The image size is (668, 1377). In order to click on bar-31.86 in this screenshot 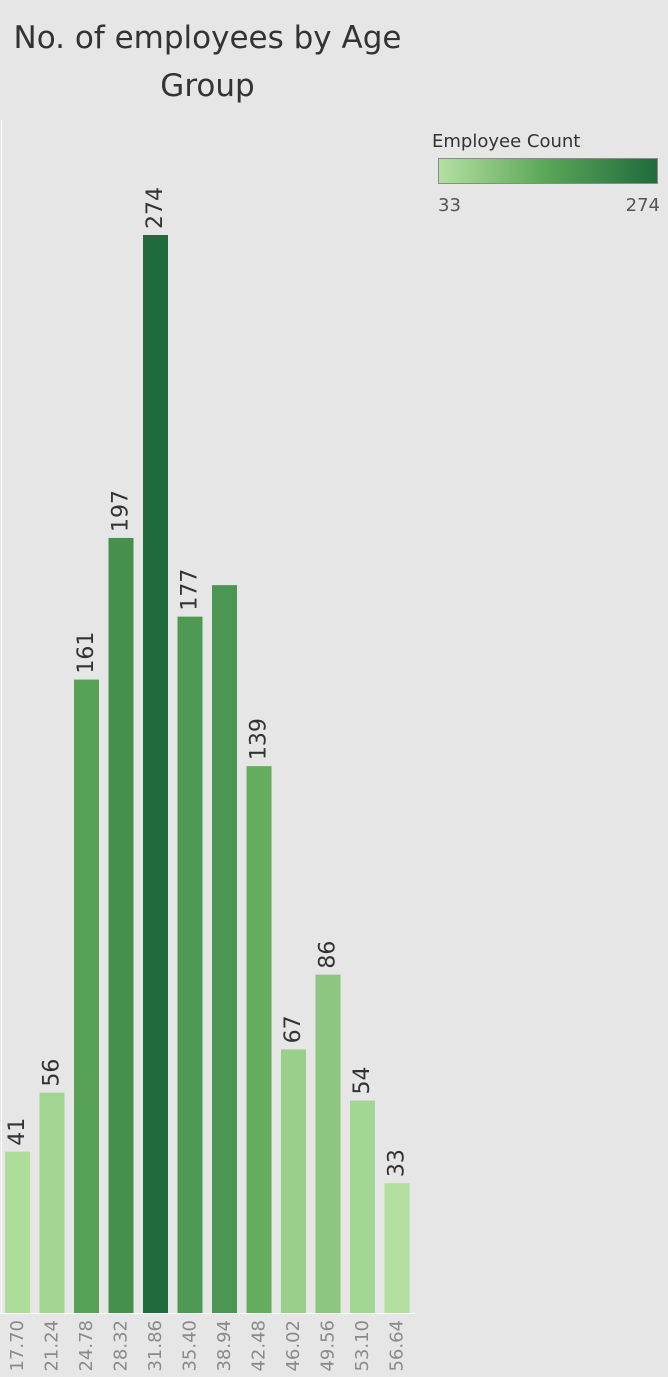, I will do `click(155, 774)`.